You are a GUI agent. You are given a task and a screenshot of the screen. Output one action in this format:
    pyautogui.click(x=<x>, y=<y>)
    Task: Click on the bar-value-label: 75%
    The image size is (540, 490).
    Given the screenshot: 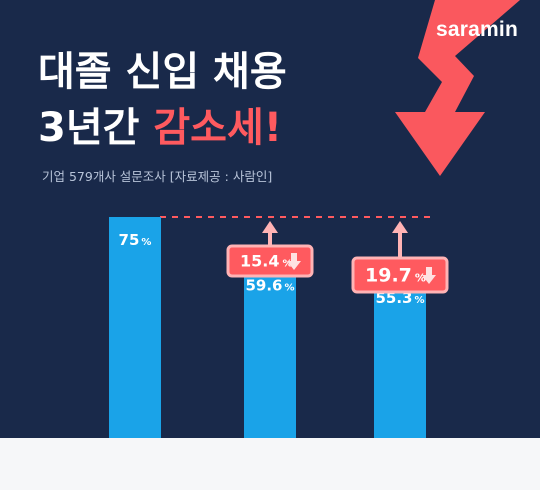 What is the action you would take?
    pyautogui.click(x=135, y=240)
    